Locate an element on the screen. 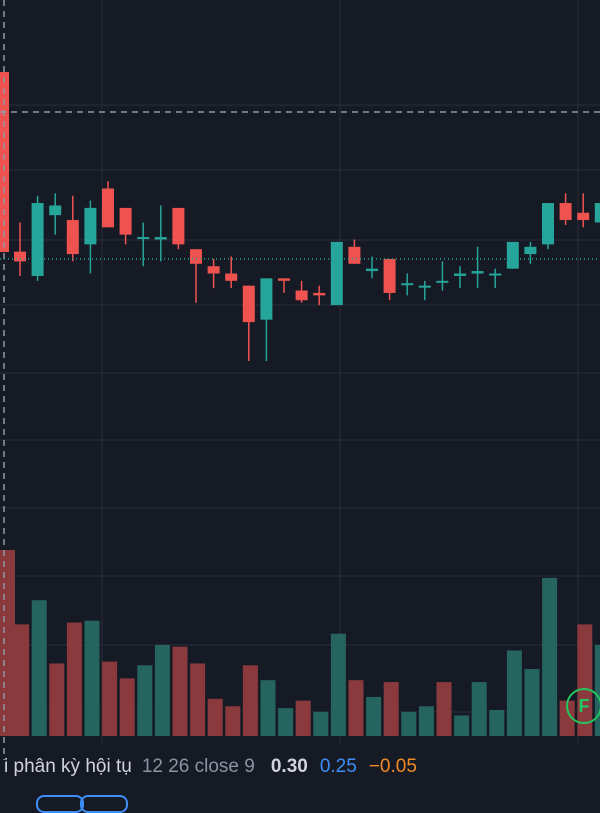 This screenshot has width=600, height=813. indicator-name: i phân kỳ hội tụ is located at coordinates (68, 766).